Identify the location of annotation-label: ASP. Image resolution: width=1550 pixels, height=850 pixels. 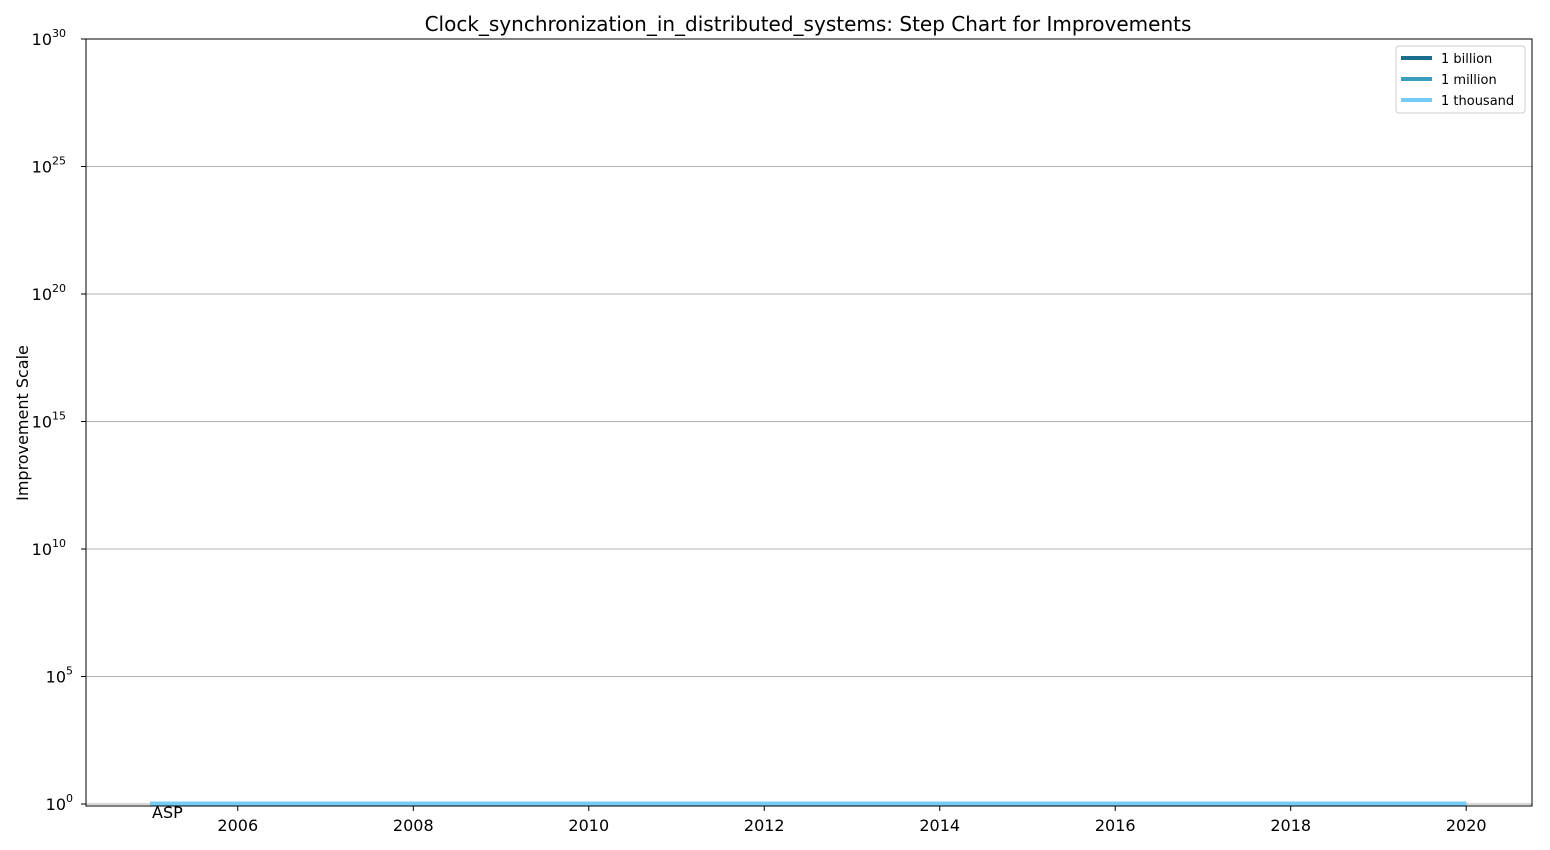
(167, 812).